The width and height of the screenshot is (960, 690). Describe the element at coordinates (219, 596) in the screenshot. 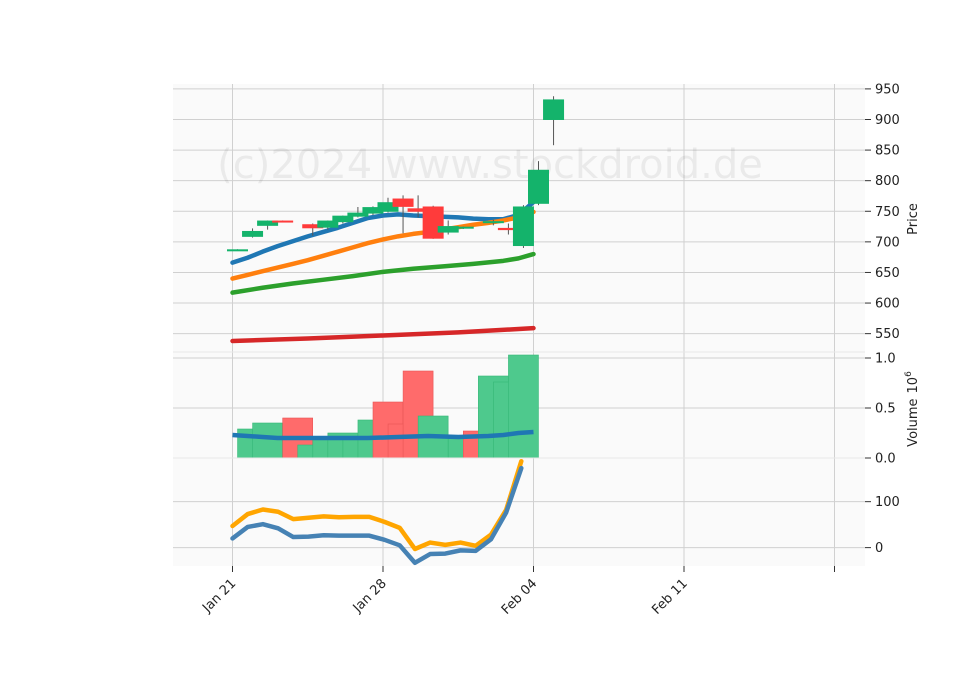

I see `x-tick-label: Jan 21` at that location.